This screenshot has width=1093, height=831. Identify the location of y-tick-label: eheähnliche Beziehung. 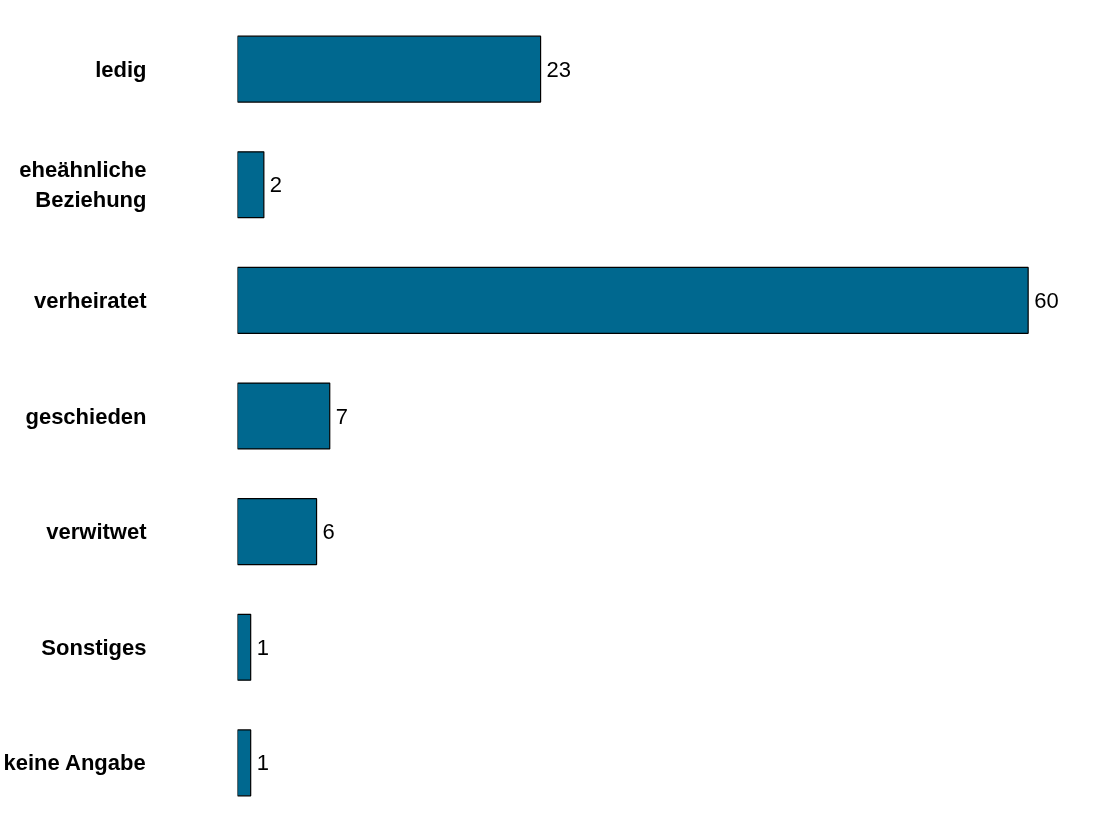
(83, 185).